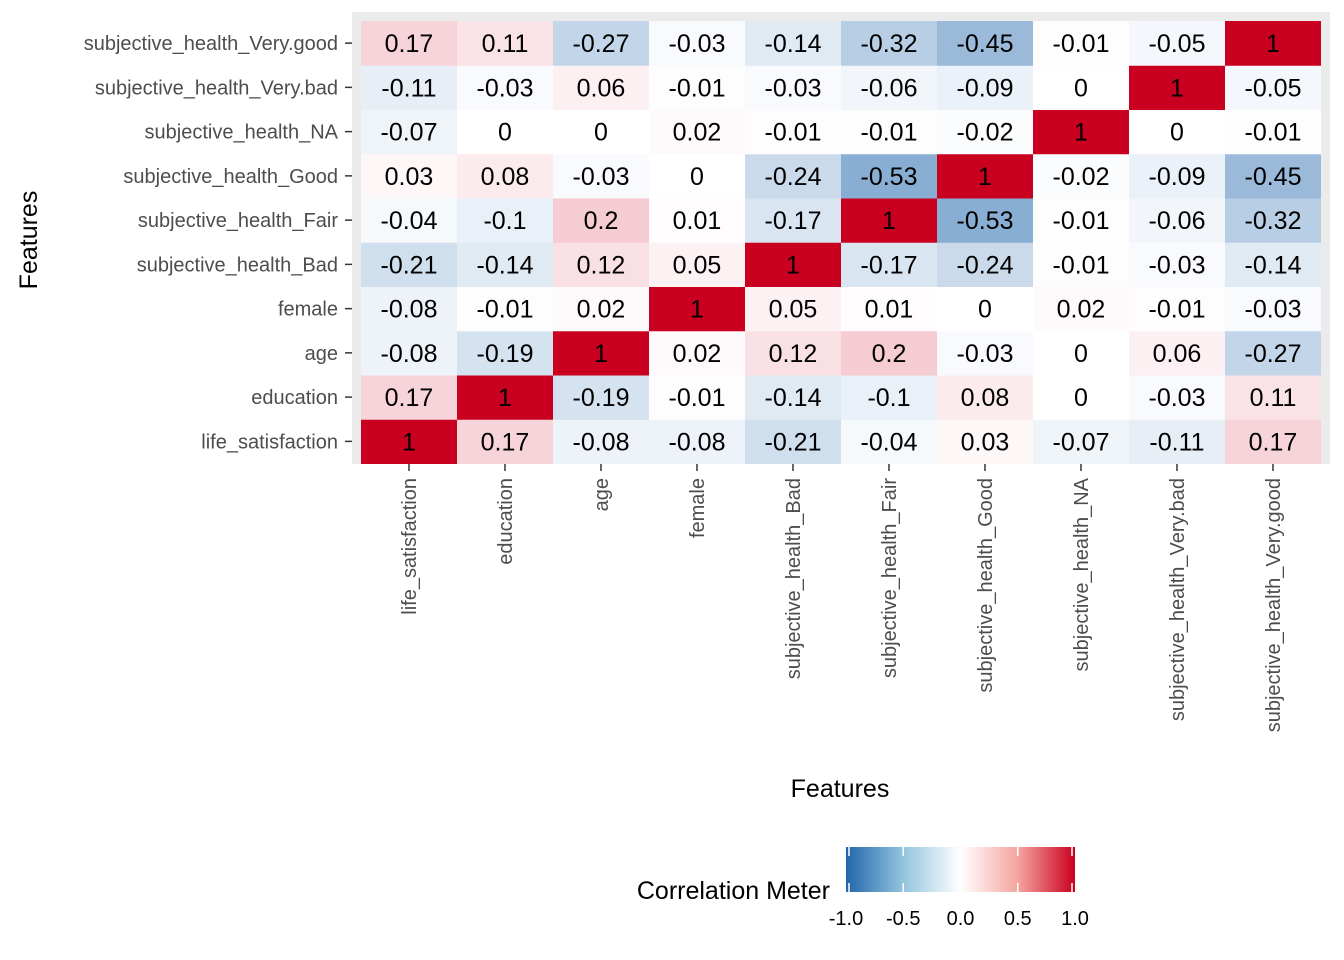  Describe the element at coordinates (793, 221) in the screenshot. I see `cell-value-label: -0.17` at that location.